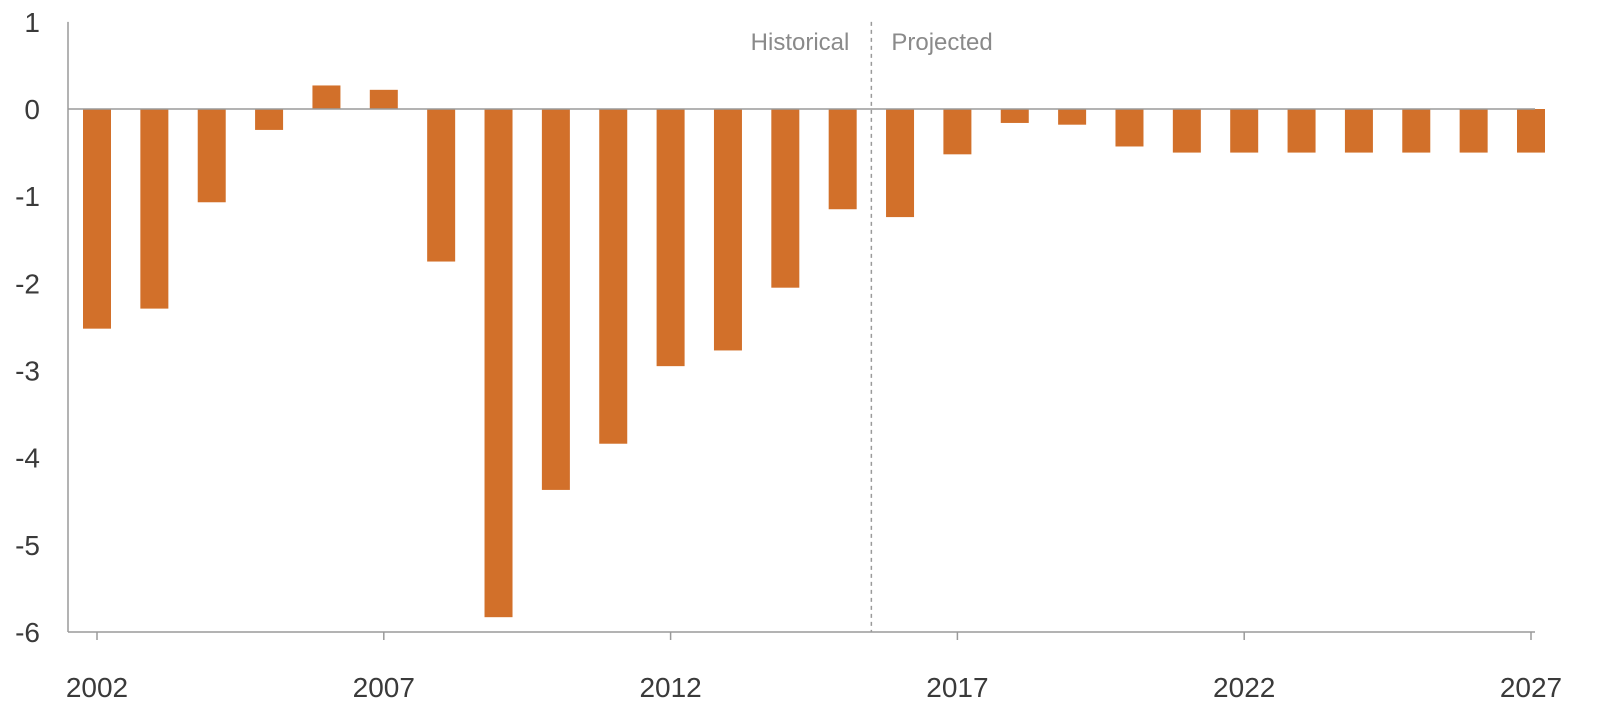 The height and width of the screenshot is (725, 1621). I want to click on bar-2025, so click(1416, 131).